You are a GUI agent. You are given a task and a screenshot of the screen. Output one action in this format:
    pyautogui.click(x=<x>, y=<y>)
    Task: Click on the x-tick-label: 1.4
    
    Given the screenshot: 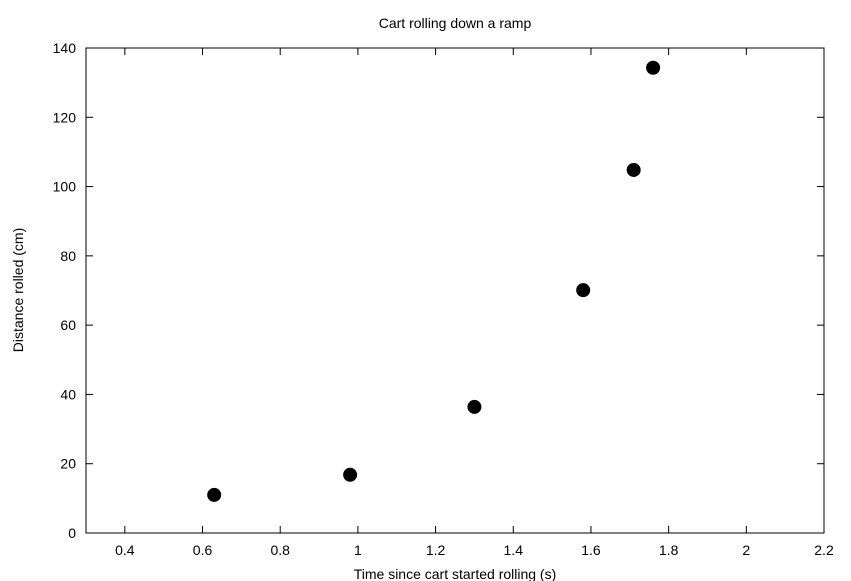 What is the action you would take?
    pyautogui.click(x=514, y=550)
    